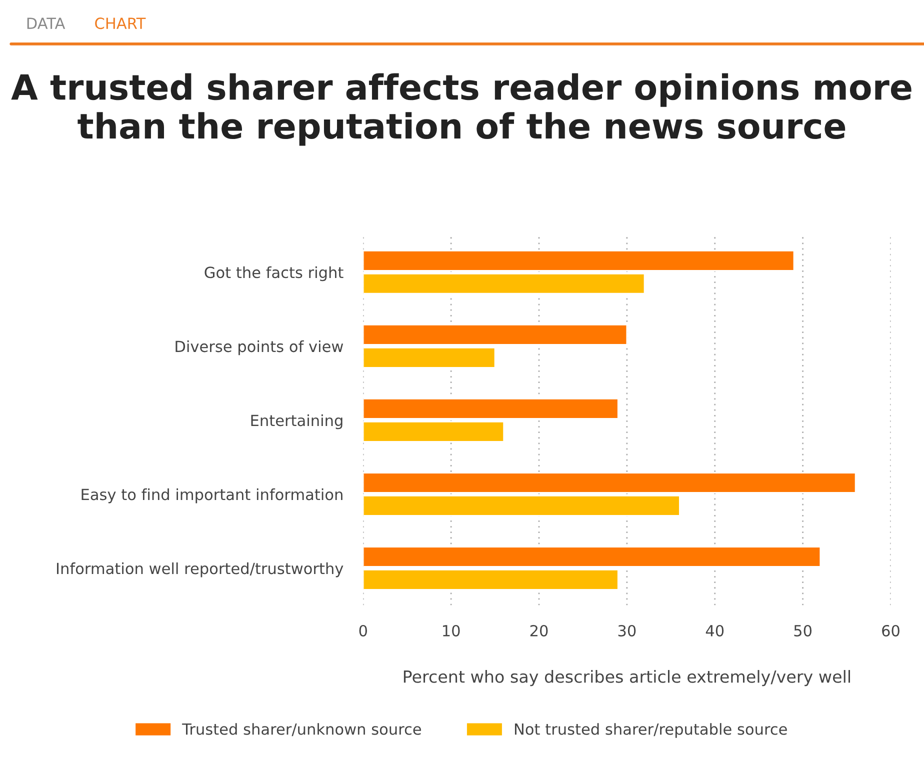  I want to click on y-tick-label: Diverse points of view, so click(260, 348).